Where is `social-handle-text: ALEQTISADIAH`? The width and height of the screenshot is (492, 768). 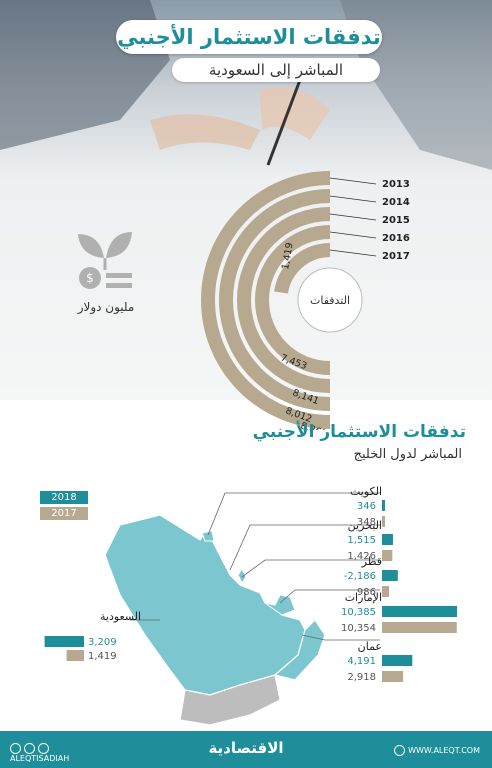 social-handle-text: ALEQTISADIAH is located at coordinates (40, 758).